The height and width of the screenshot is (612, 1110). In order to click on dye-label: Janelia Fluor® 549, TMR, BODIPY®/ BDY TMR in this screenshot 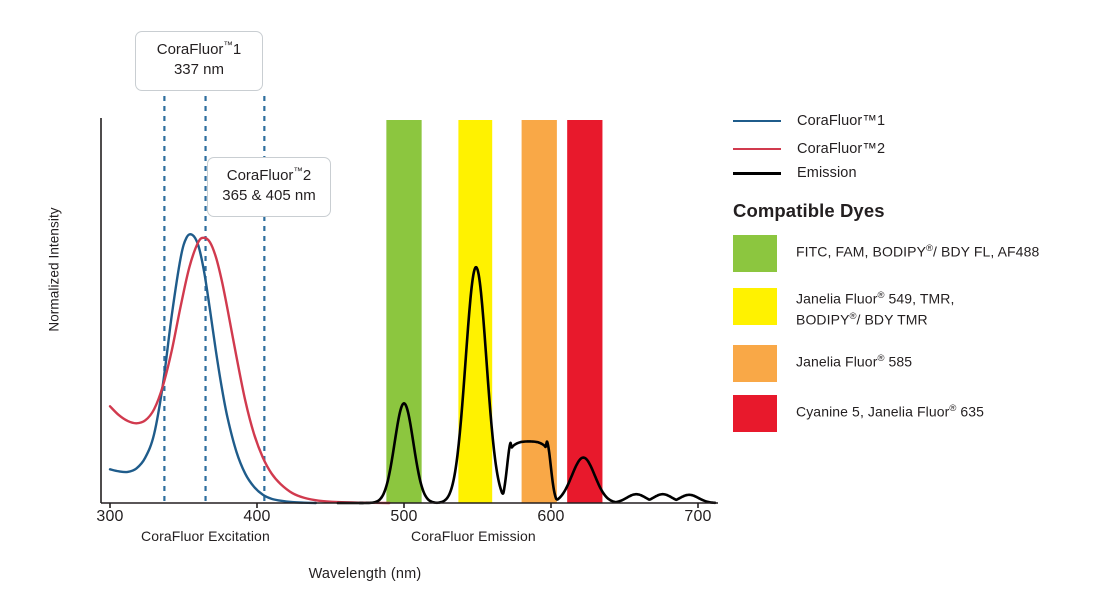, I will do `click(875, 309)`.